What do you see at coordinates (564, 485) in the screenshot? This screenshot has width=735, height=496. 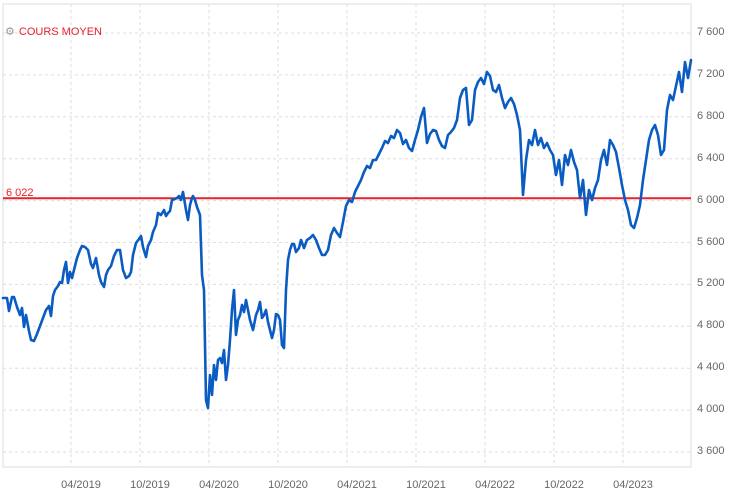 I see `x-tick-label: 10/2022` at bounding box center [564, 485].